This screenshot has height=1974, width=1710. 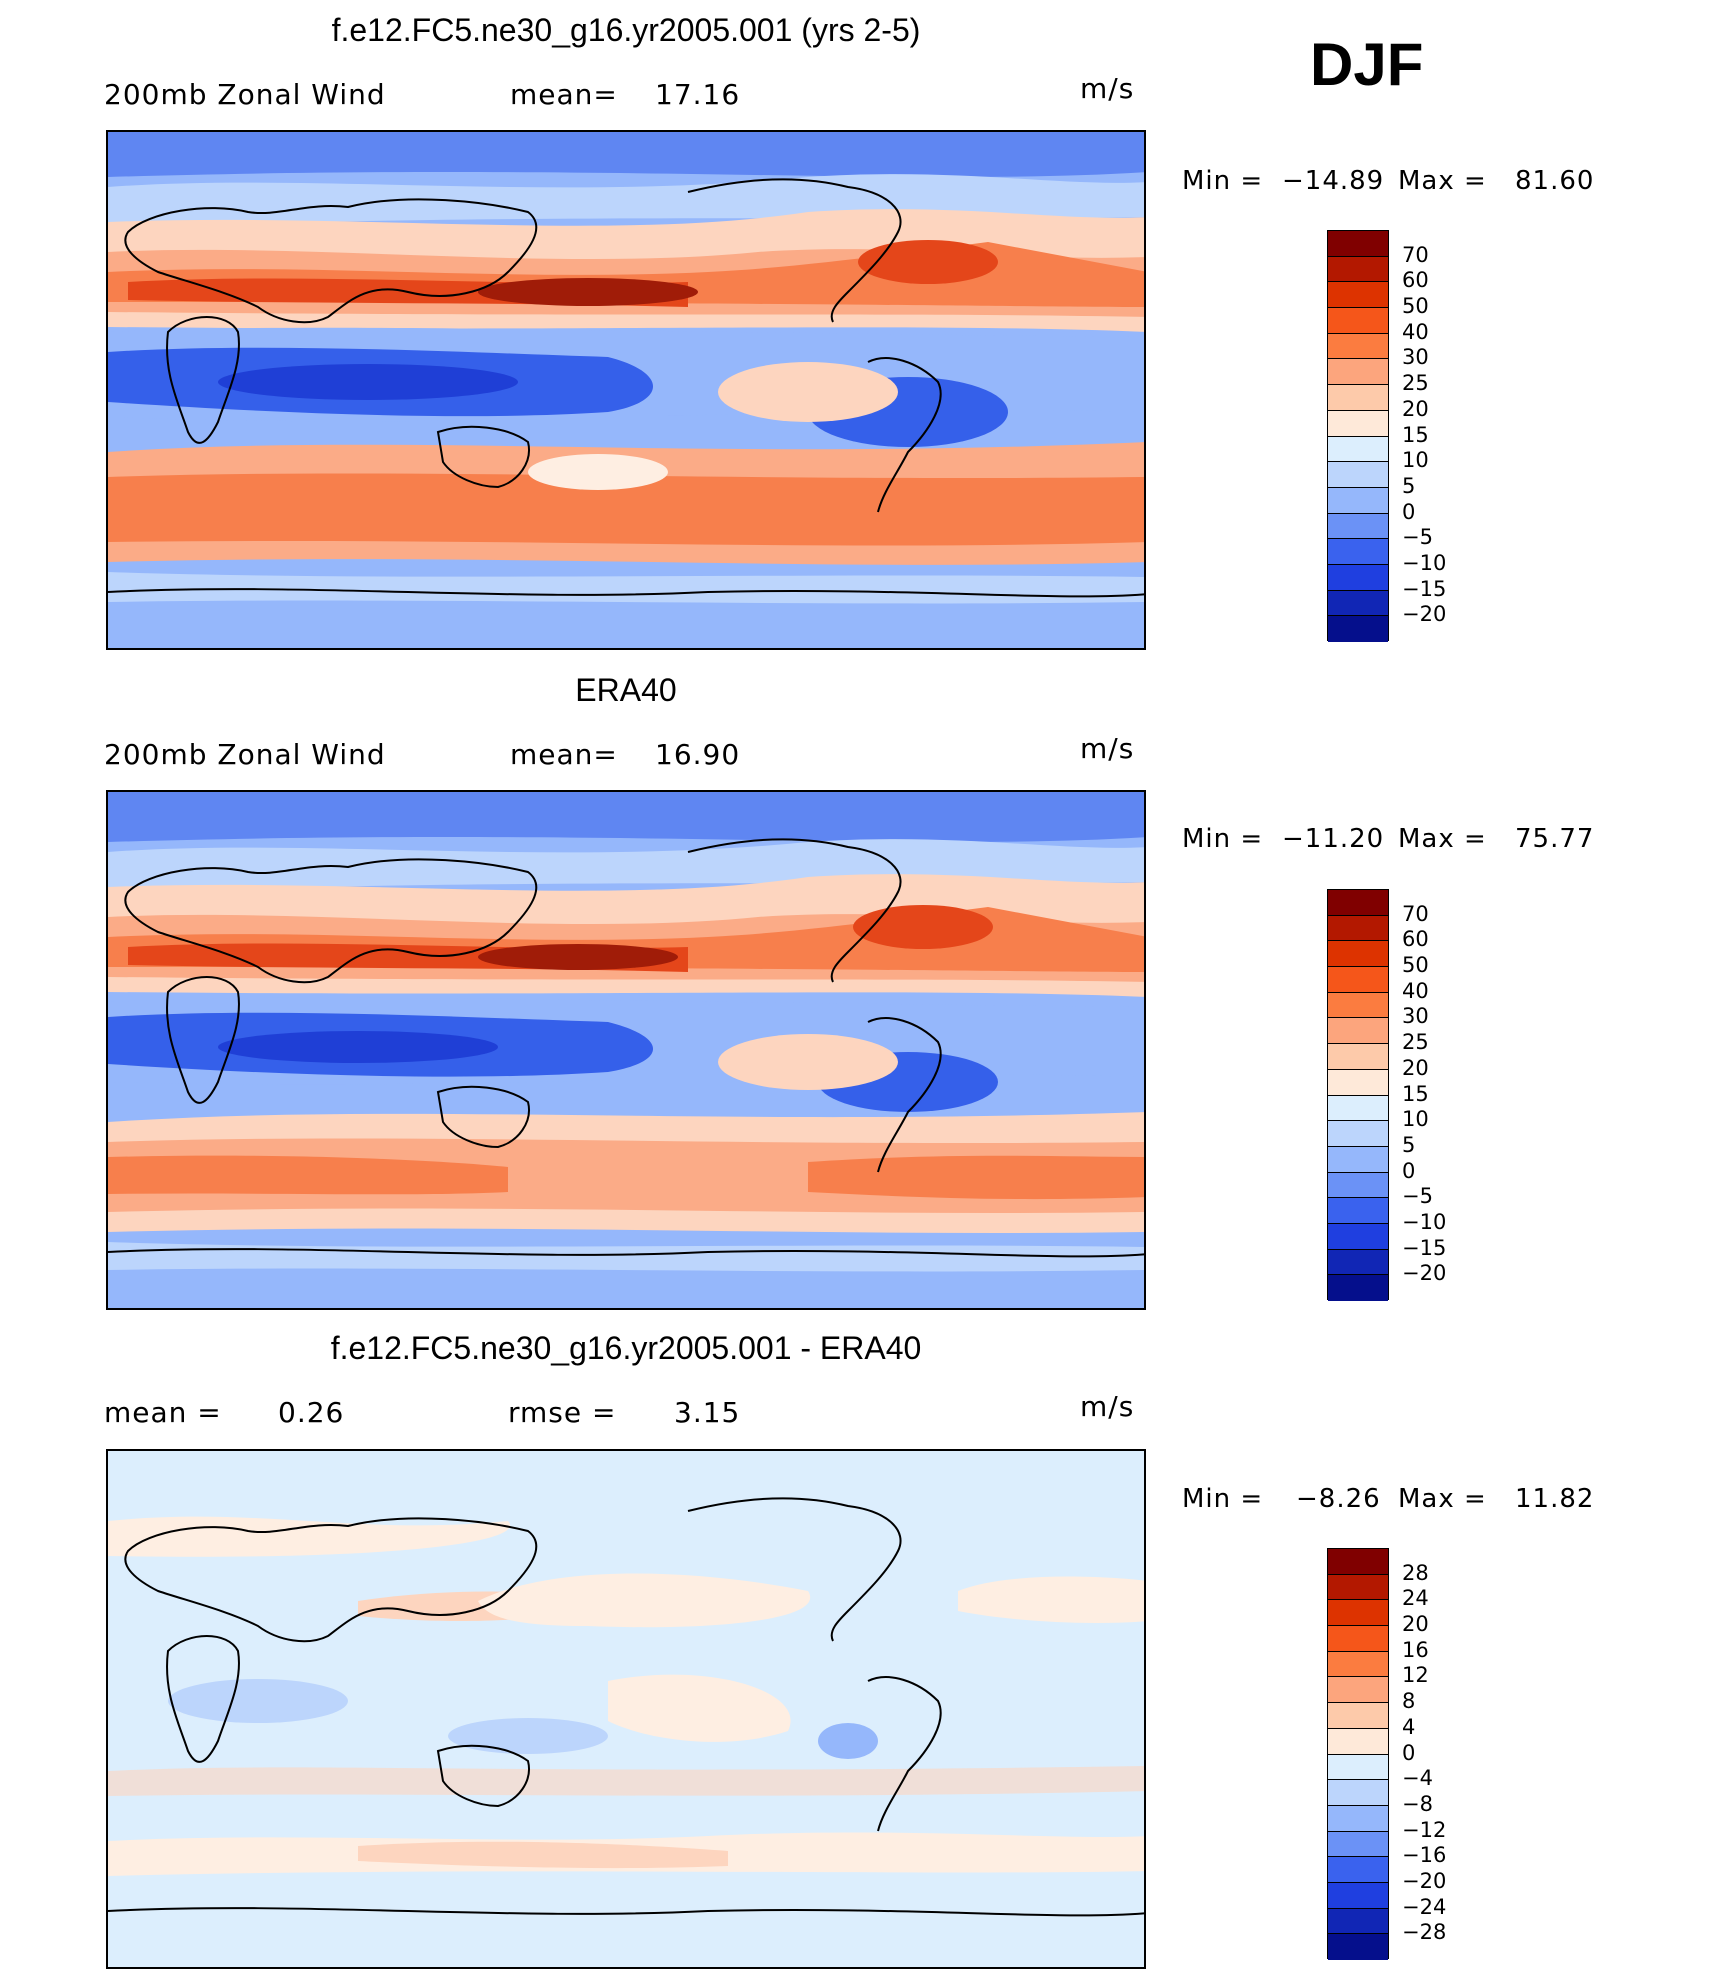 I want to click on south-america-outline, so click(x=904, y=1095).